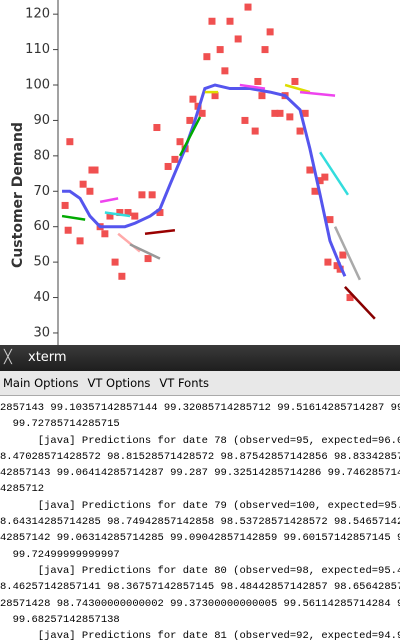 The image size is (400, 644). I want to click on y-tick-label: 50, so click(41, 262).